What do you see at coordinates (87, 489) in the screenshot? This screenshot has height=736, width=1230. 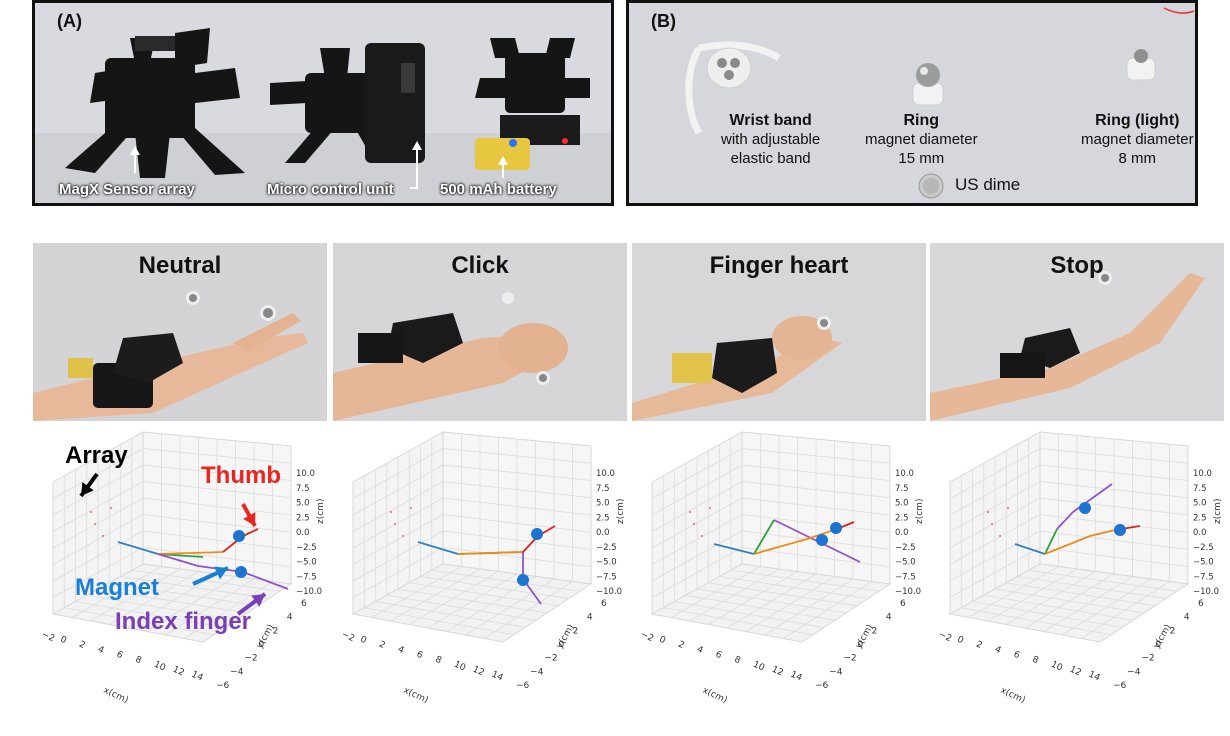 I see `array-arrow` at bounding box center [87, 489].